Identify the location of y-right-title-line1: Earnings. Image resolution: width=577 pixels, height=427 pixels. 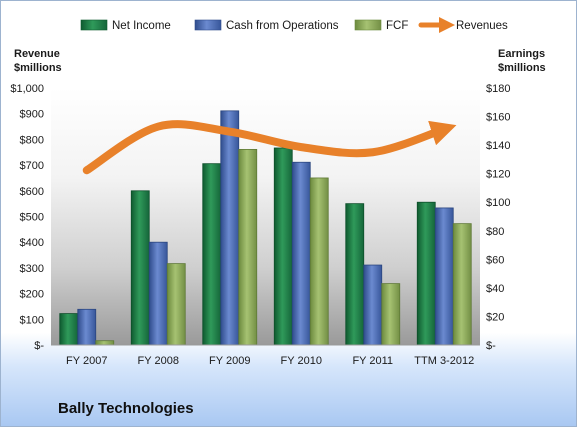
(521, 54).